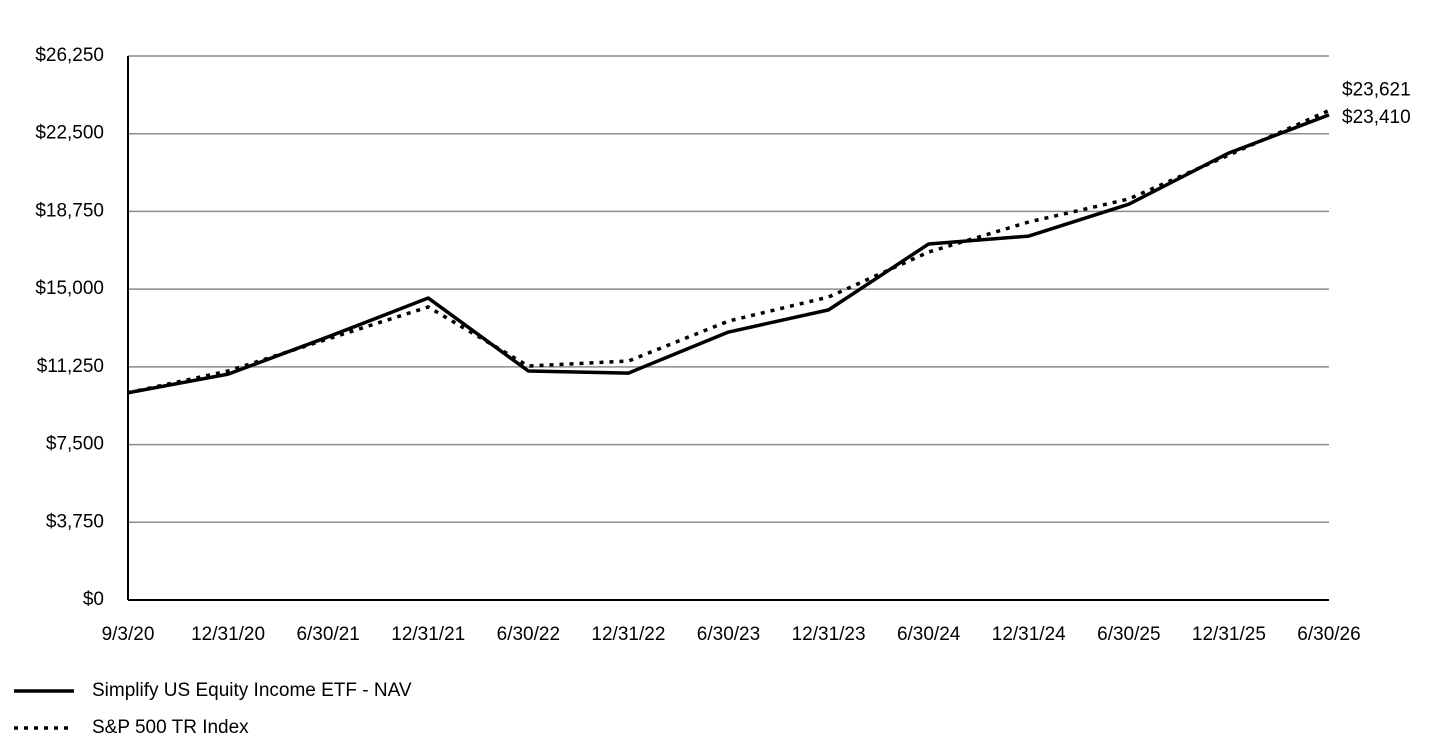 The height and width of the screenshot is (744, 1440). What do you see at coordinates (75, 521) in the screenshot?
I see `y-tick-label: $3,750` at bounding box center [75, 521].